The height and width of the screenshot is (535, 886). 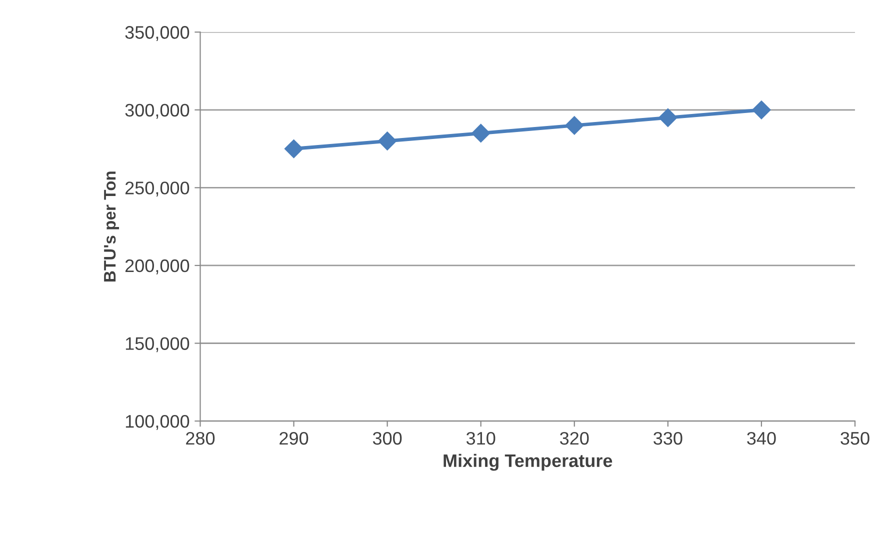 I want to click on y-tick-label: 100,000, so click(x=158, y=422).